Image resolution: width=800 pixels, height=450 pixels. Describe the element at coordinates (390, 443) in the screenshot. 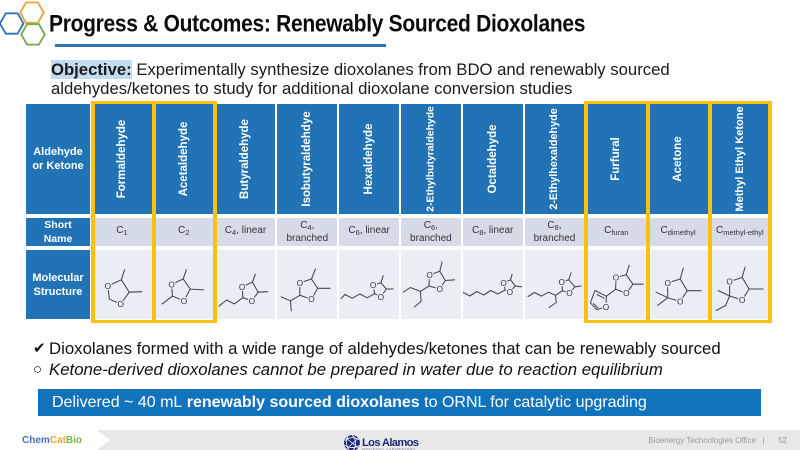

I see `svg-text: Los Alamos` at that location.